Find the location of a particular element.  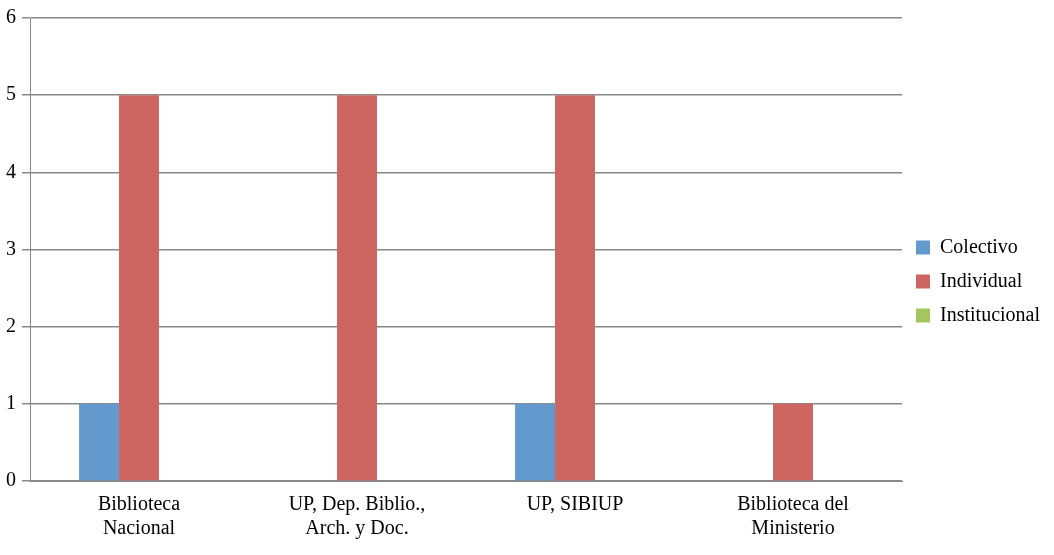

x-tick-label: UP, SIBIUP is located at coordinates (575, 503).